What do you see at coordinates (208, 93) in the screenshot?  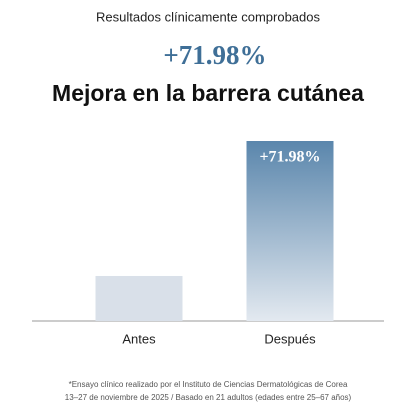 I see `chart-title: Mejora en la barrera cutánea` at bounding box center [208, 93].